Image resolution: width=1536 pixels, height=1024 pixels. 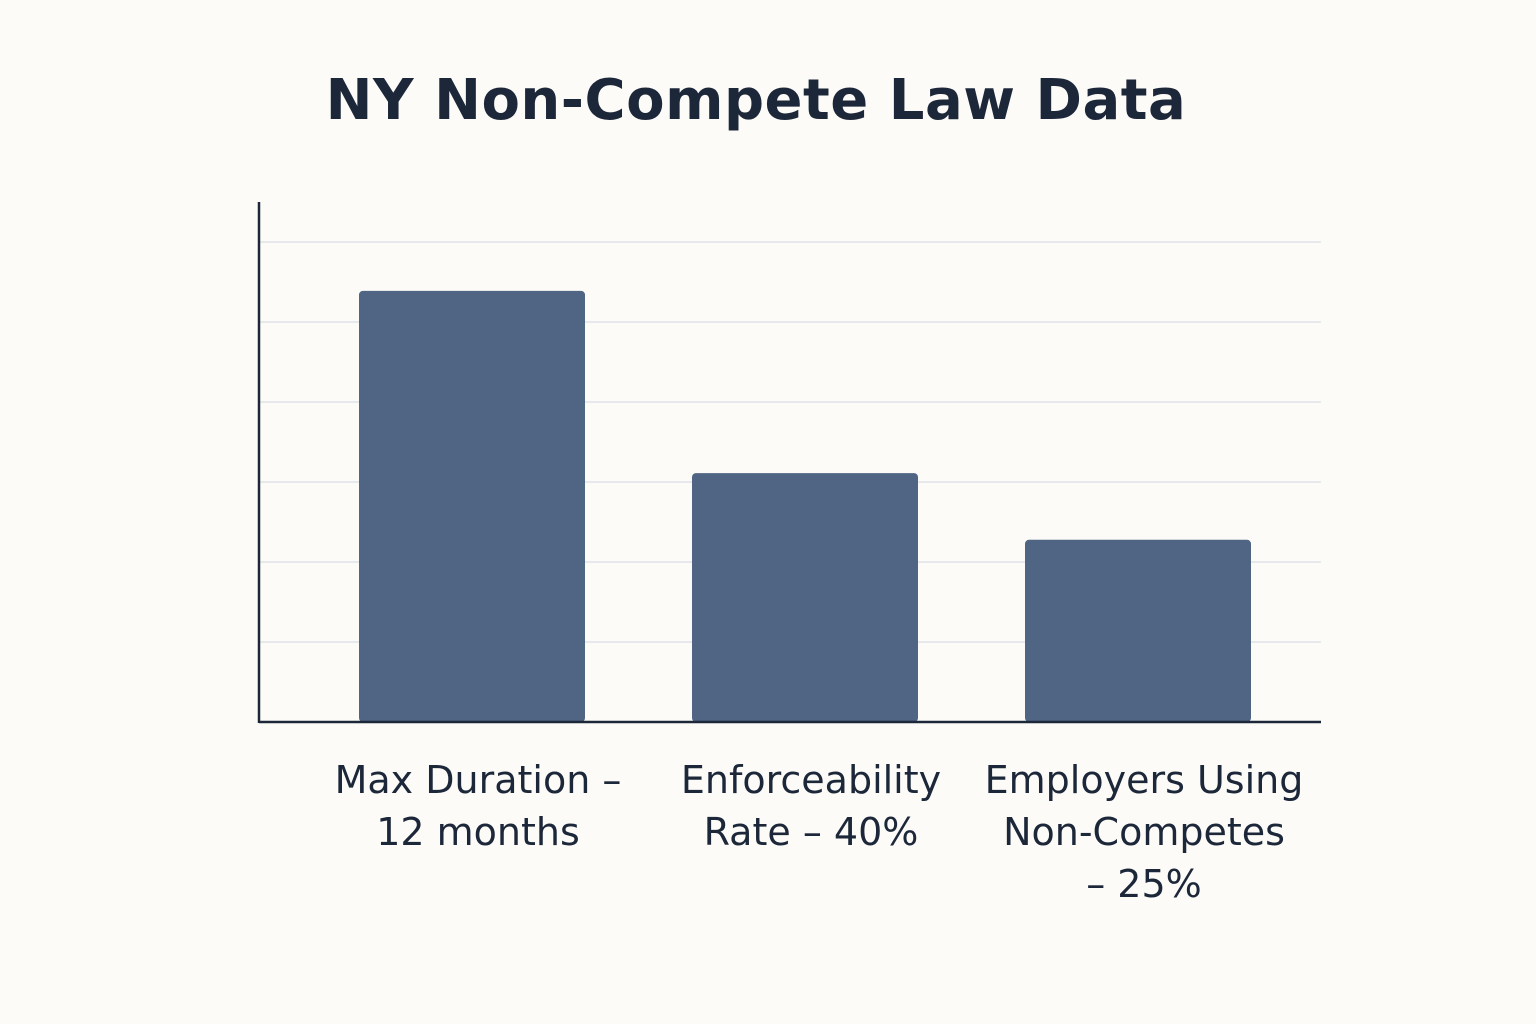 What do you see at coordinates (1144, 832) in the screenshot?
I see `category-label-2: Employers Using Non-Competes – 25%` at bounding box center [1144, 832].